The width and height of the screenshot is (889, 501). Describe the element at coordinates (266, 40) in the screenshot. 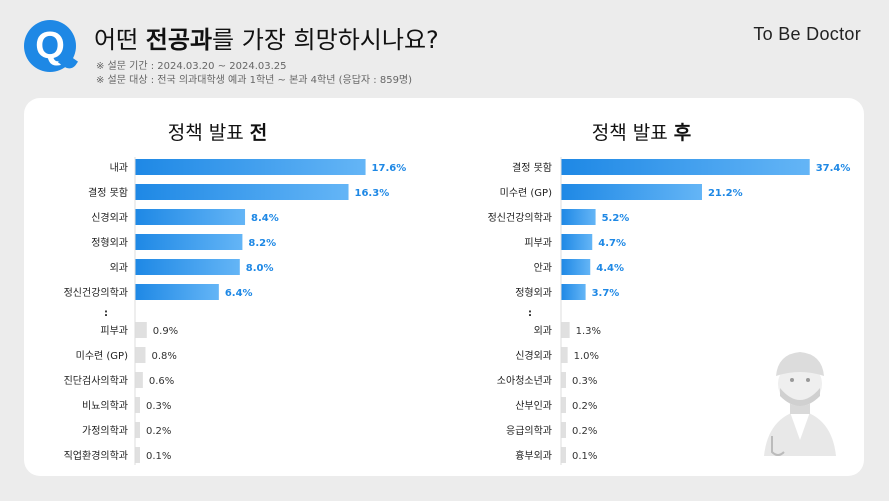

I see `page-title: 어떤 전공과를 가장 희망하시나요?` at that location.